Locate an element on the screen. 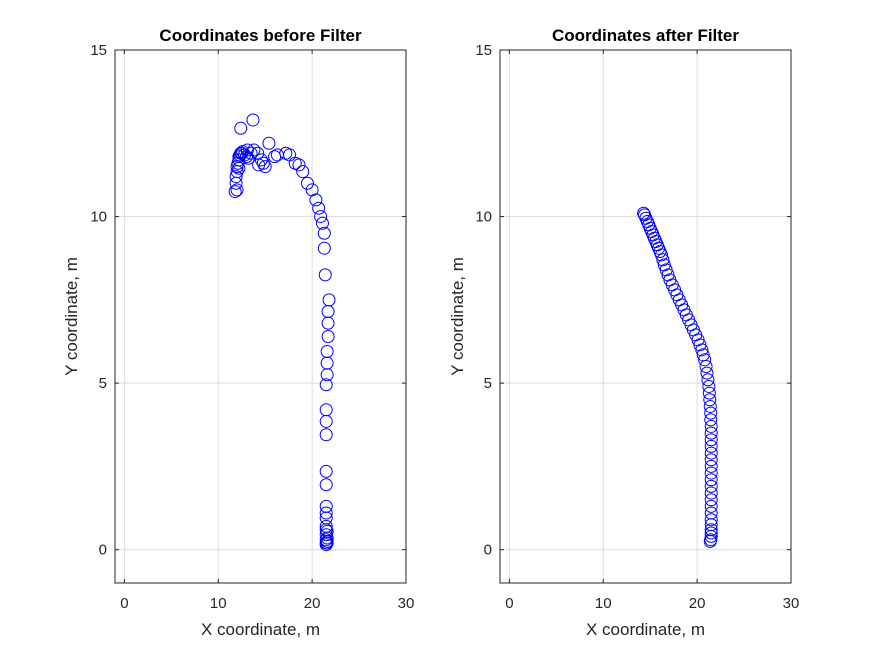 This screenshot has height=661, width=875. chart-title: Coordinates before Filter is located at coordinates (260, 35).